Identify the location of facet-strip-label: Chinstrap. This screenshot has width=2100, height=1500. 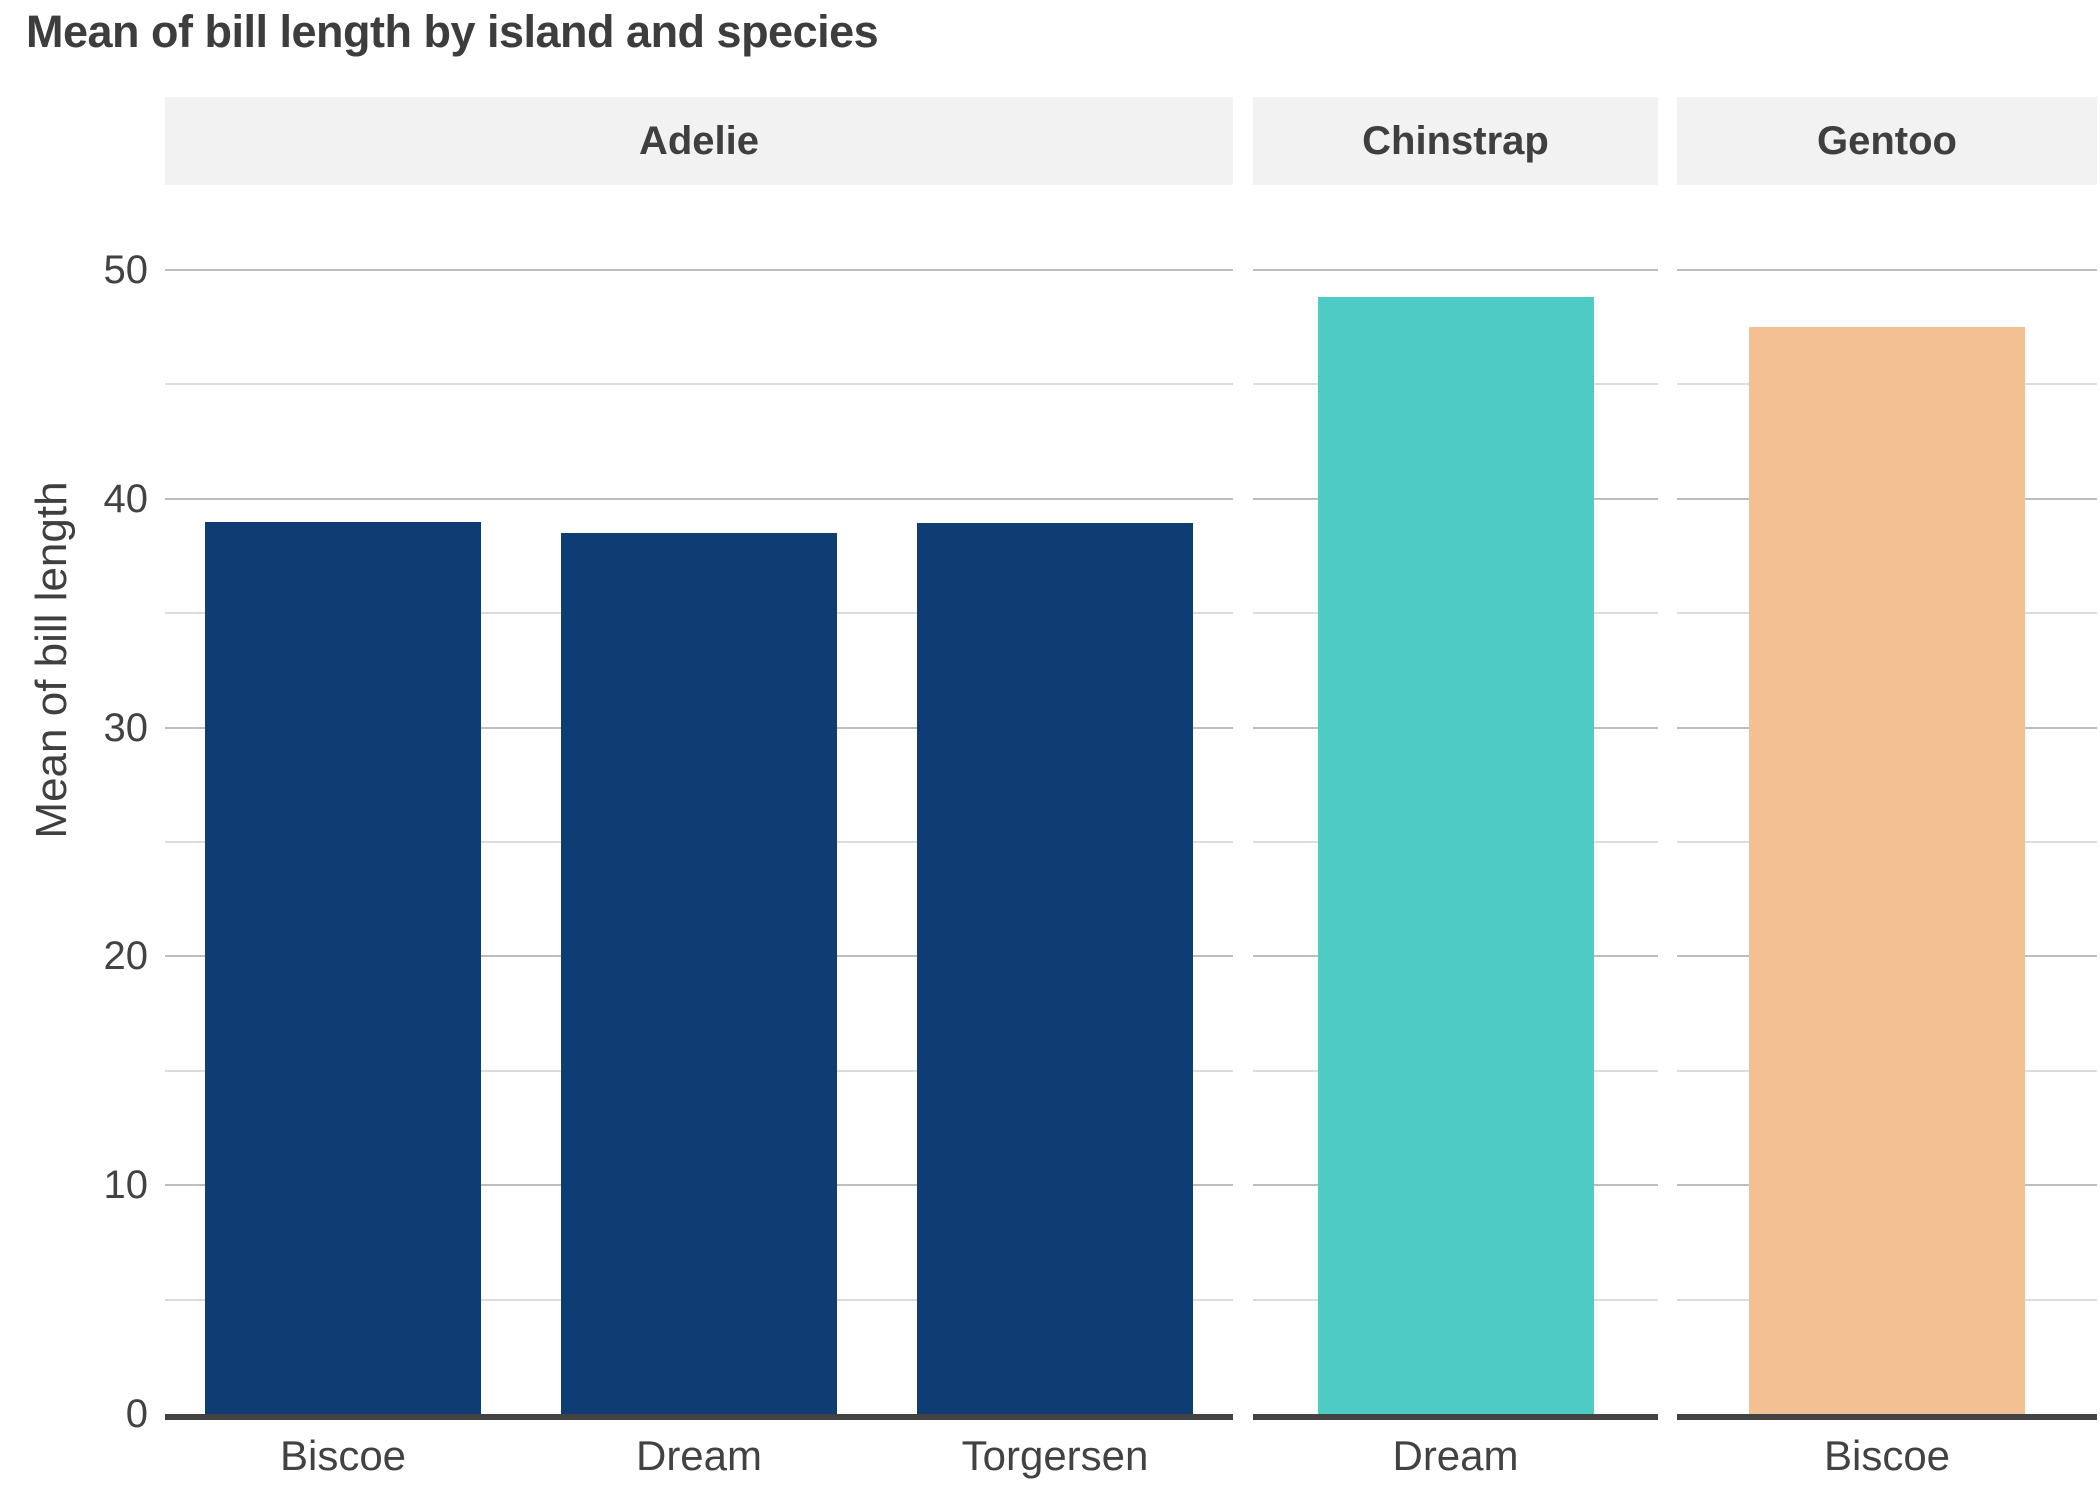
(1455, 140).